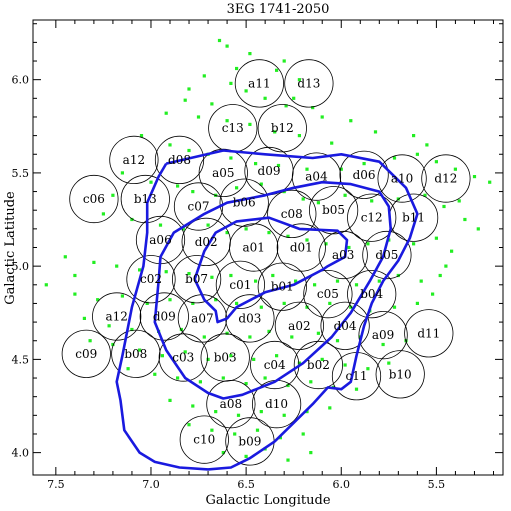 The height and width of the screenshot is (511, 511). I want to click on y-tick-label: 5.5, so click(21, 173).